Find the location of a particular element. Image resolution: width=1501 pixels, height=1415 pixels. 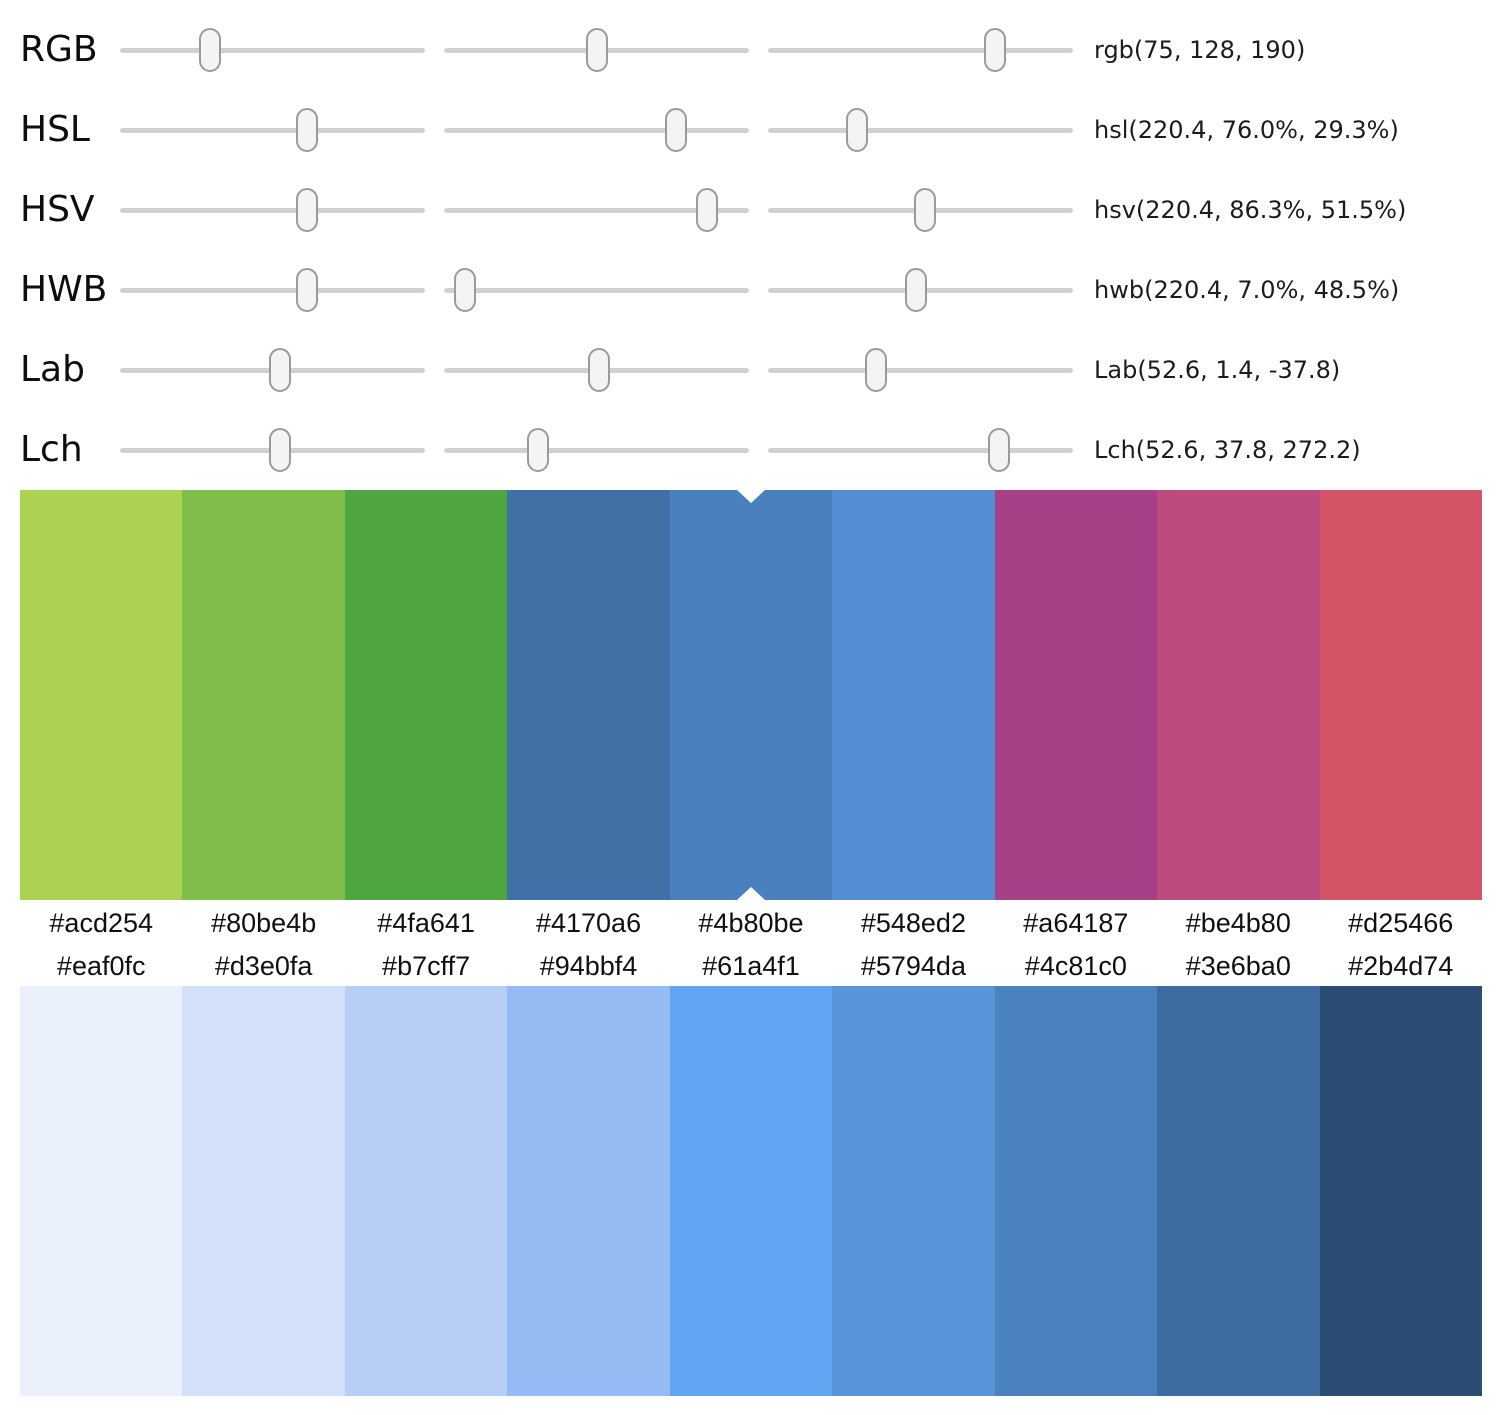

slider-row: Lch Lch(52.6, 37.8, 272.2) is located at coordinates (750, 450).